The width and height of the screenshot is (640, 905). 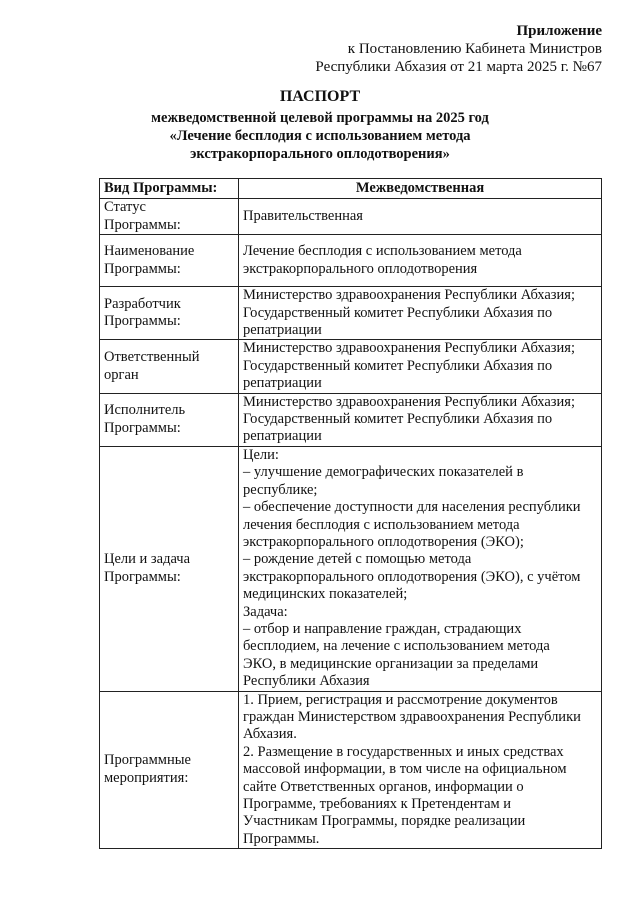 I want to click on row-label: Цели и задача Программы:, so click(x=169, y=568).